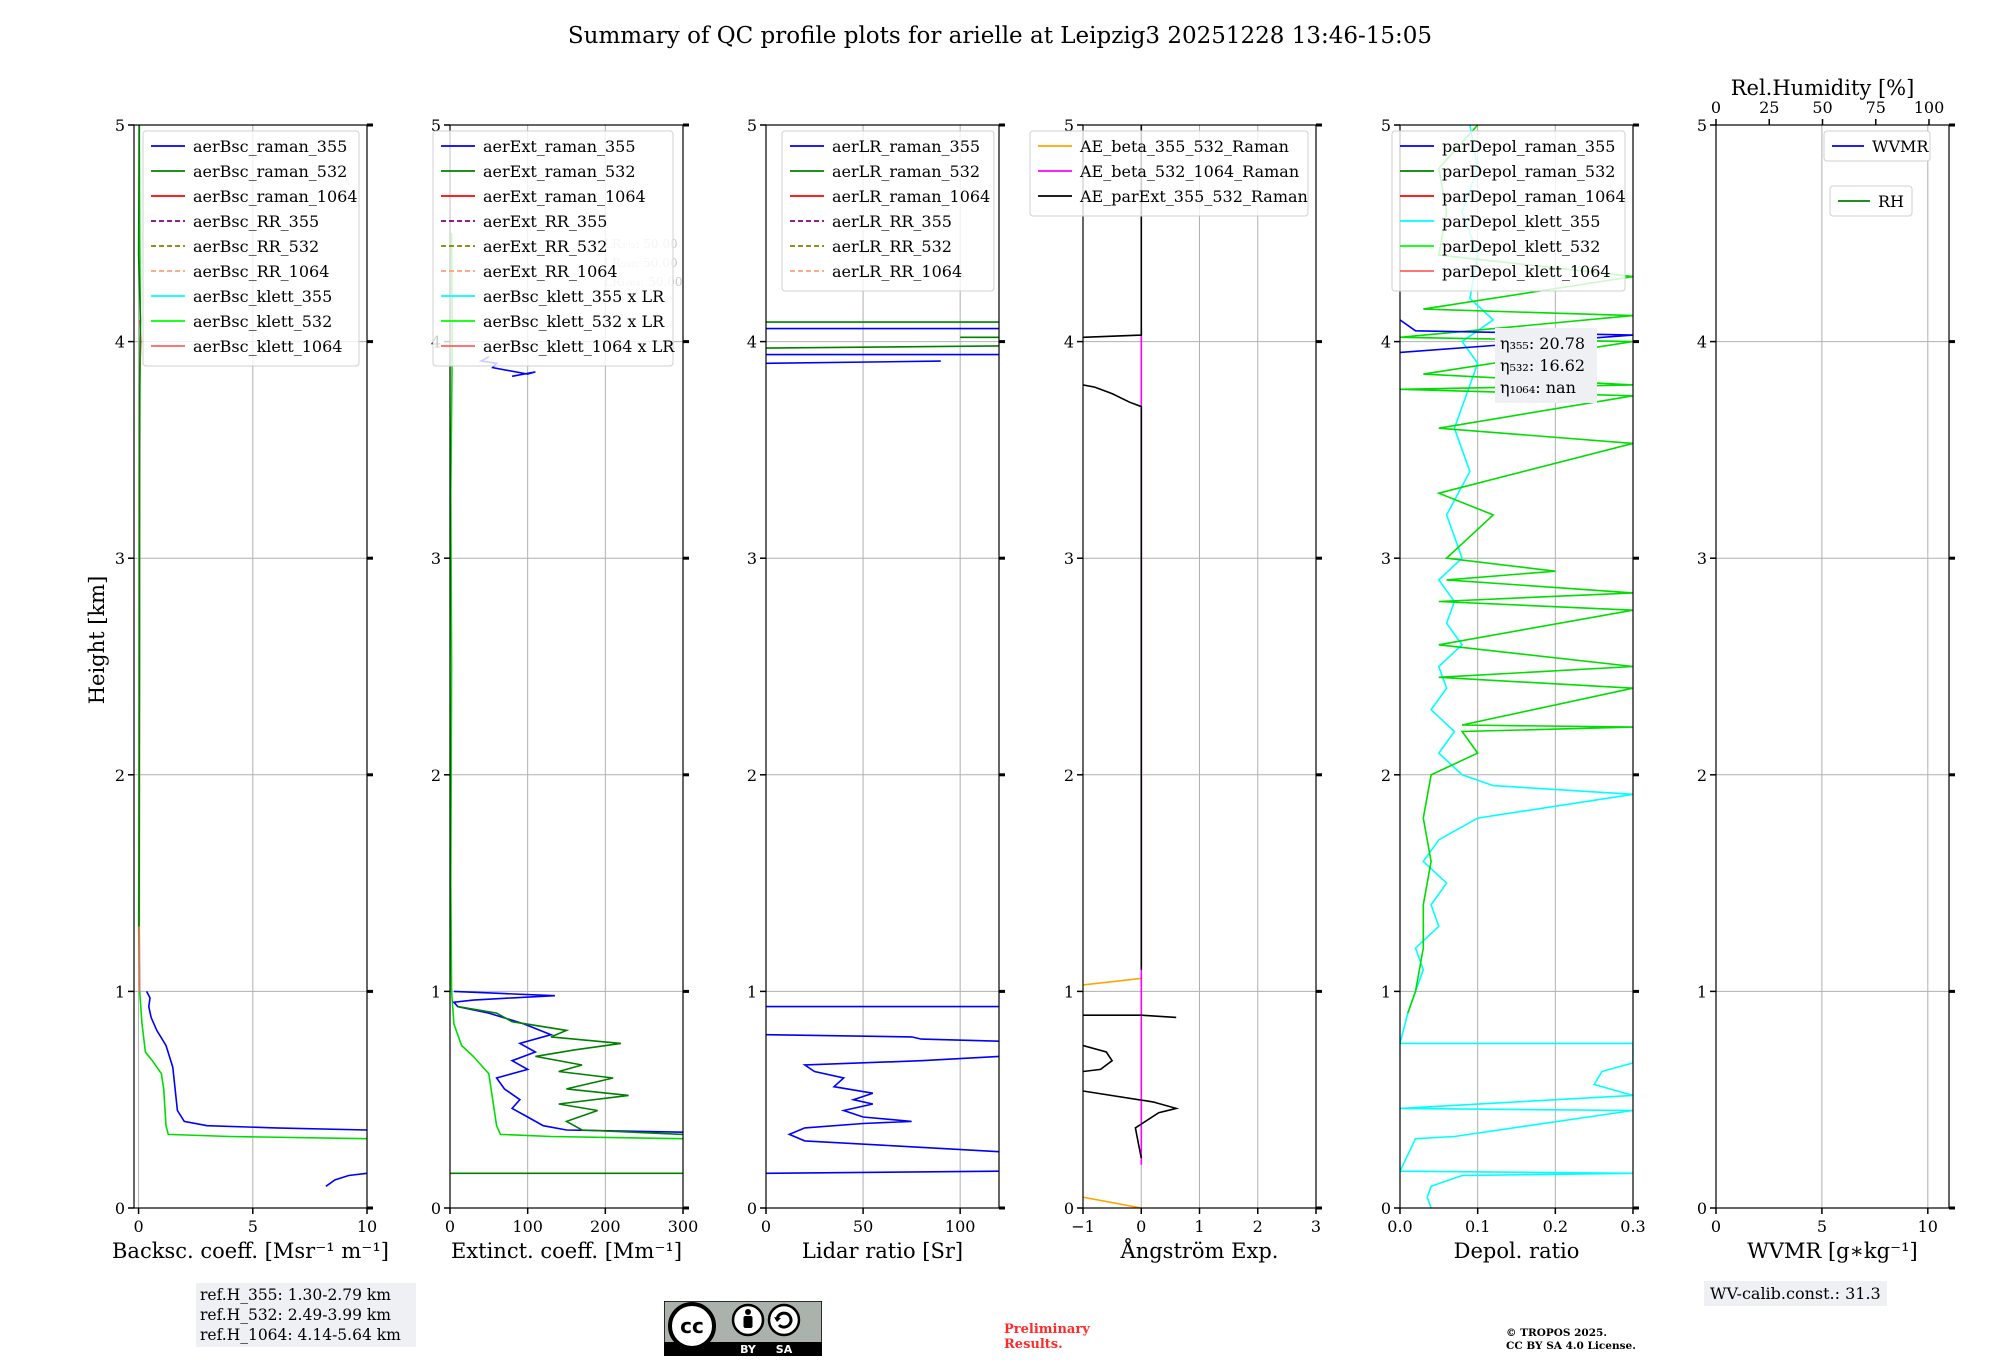 The image size is (2000, 1360). Describe the element at coordinates (784, 1320) in the screenshot. I see `sa-icon` at that location.